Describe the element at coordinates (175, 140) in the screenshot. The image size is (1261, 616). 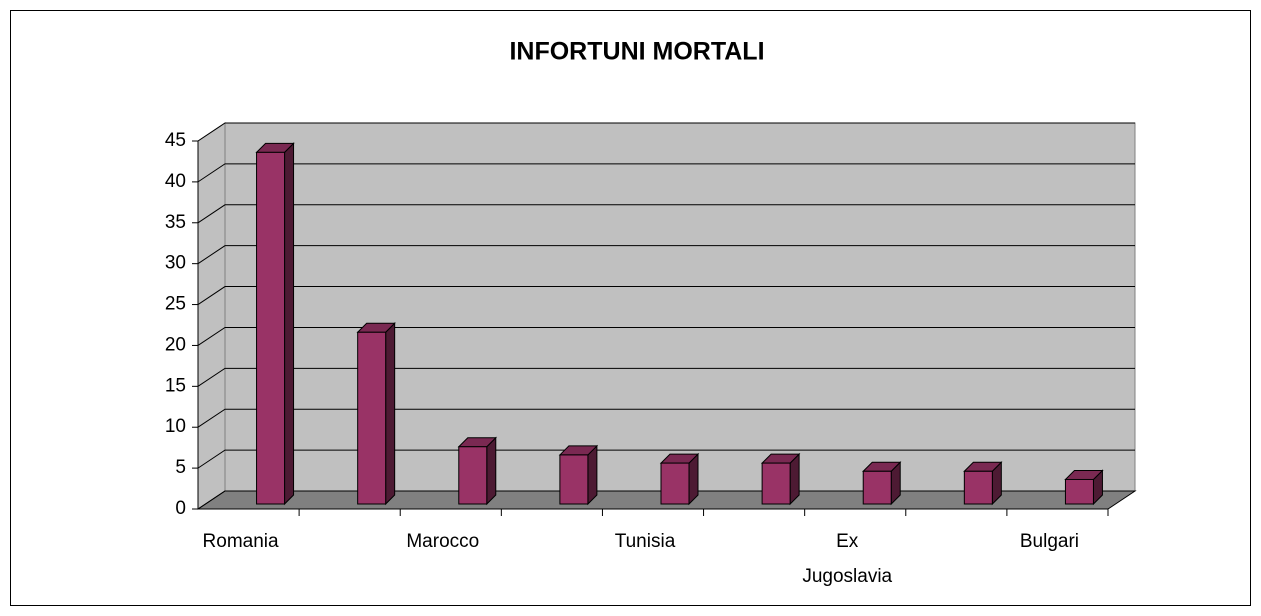
I see `y-tick-label: 45` at that location.